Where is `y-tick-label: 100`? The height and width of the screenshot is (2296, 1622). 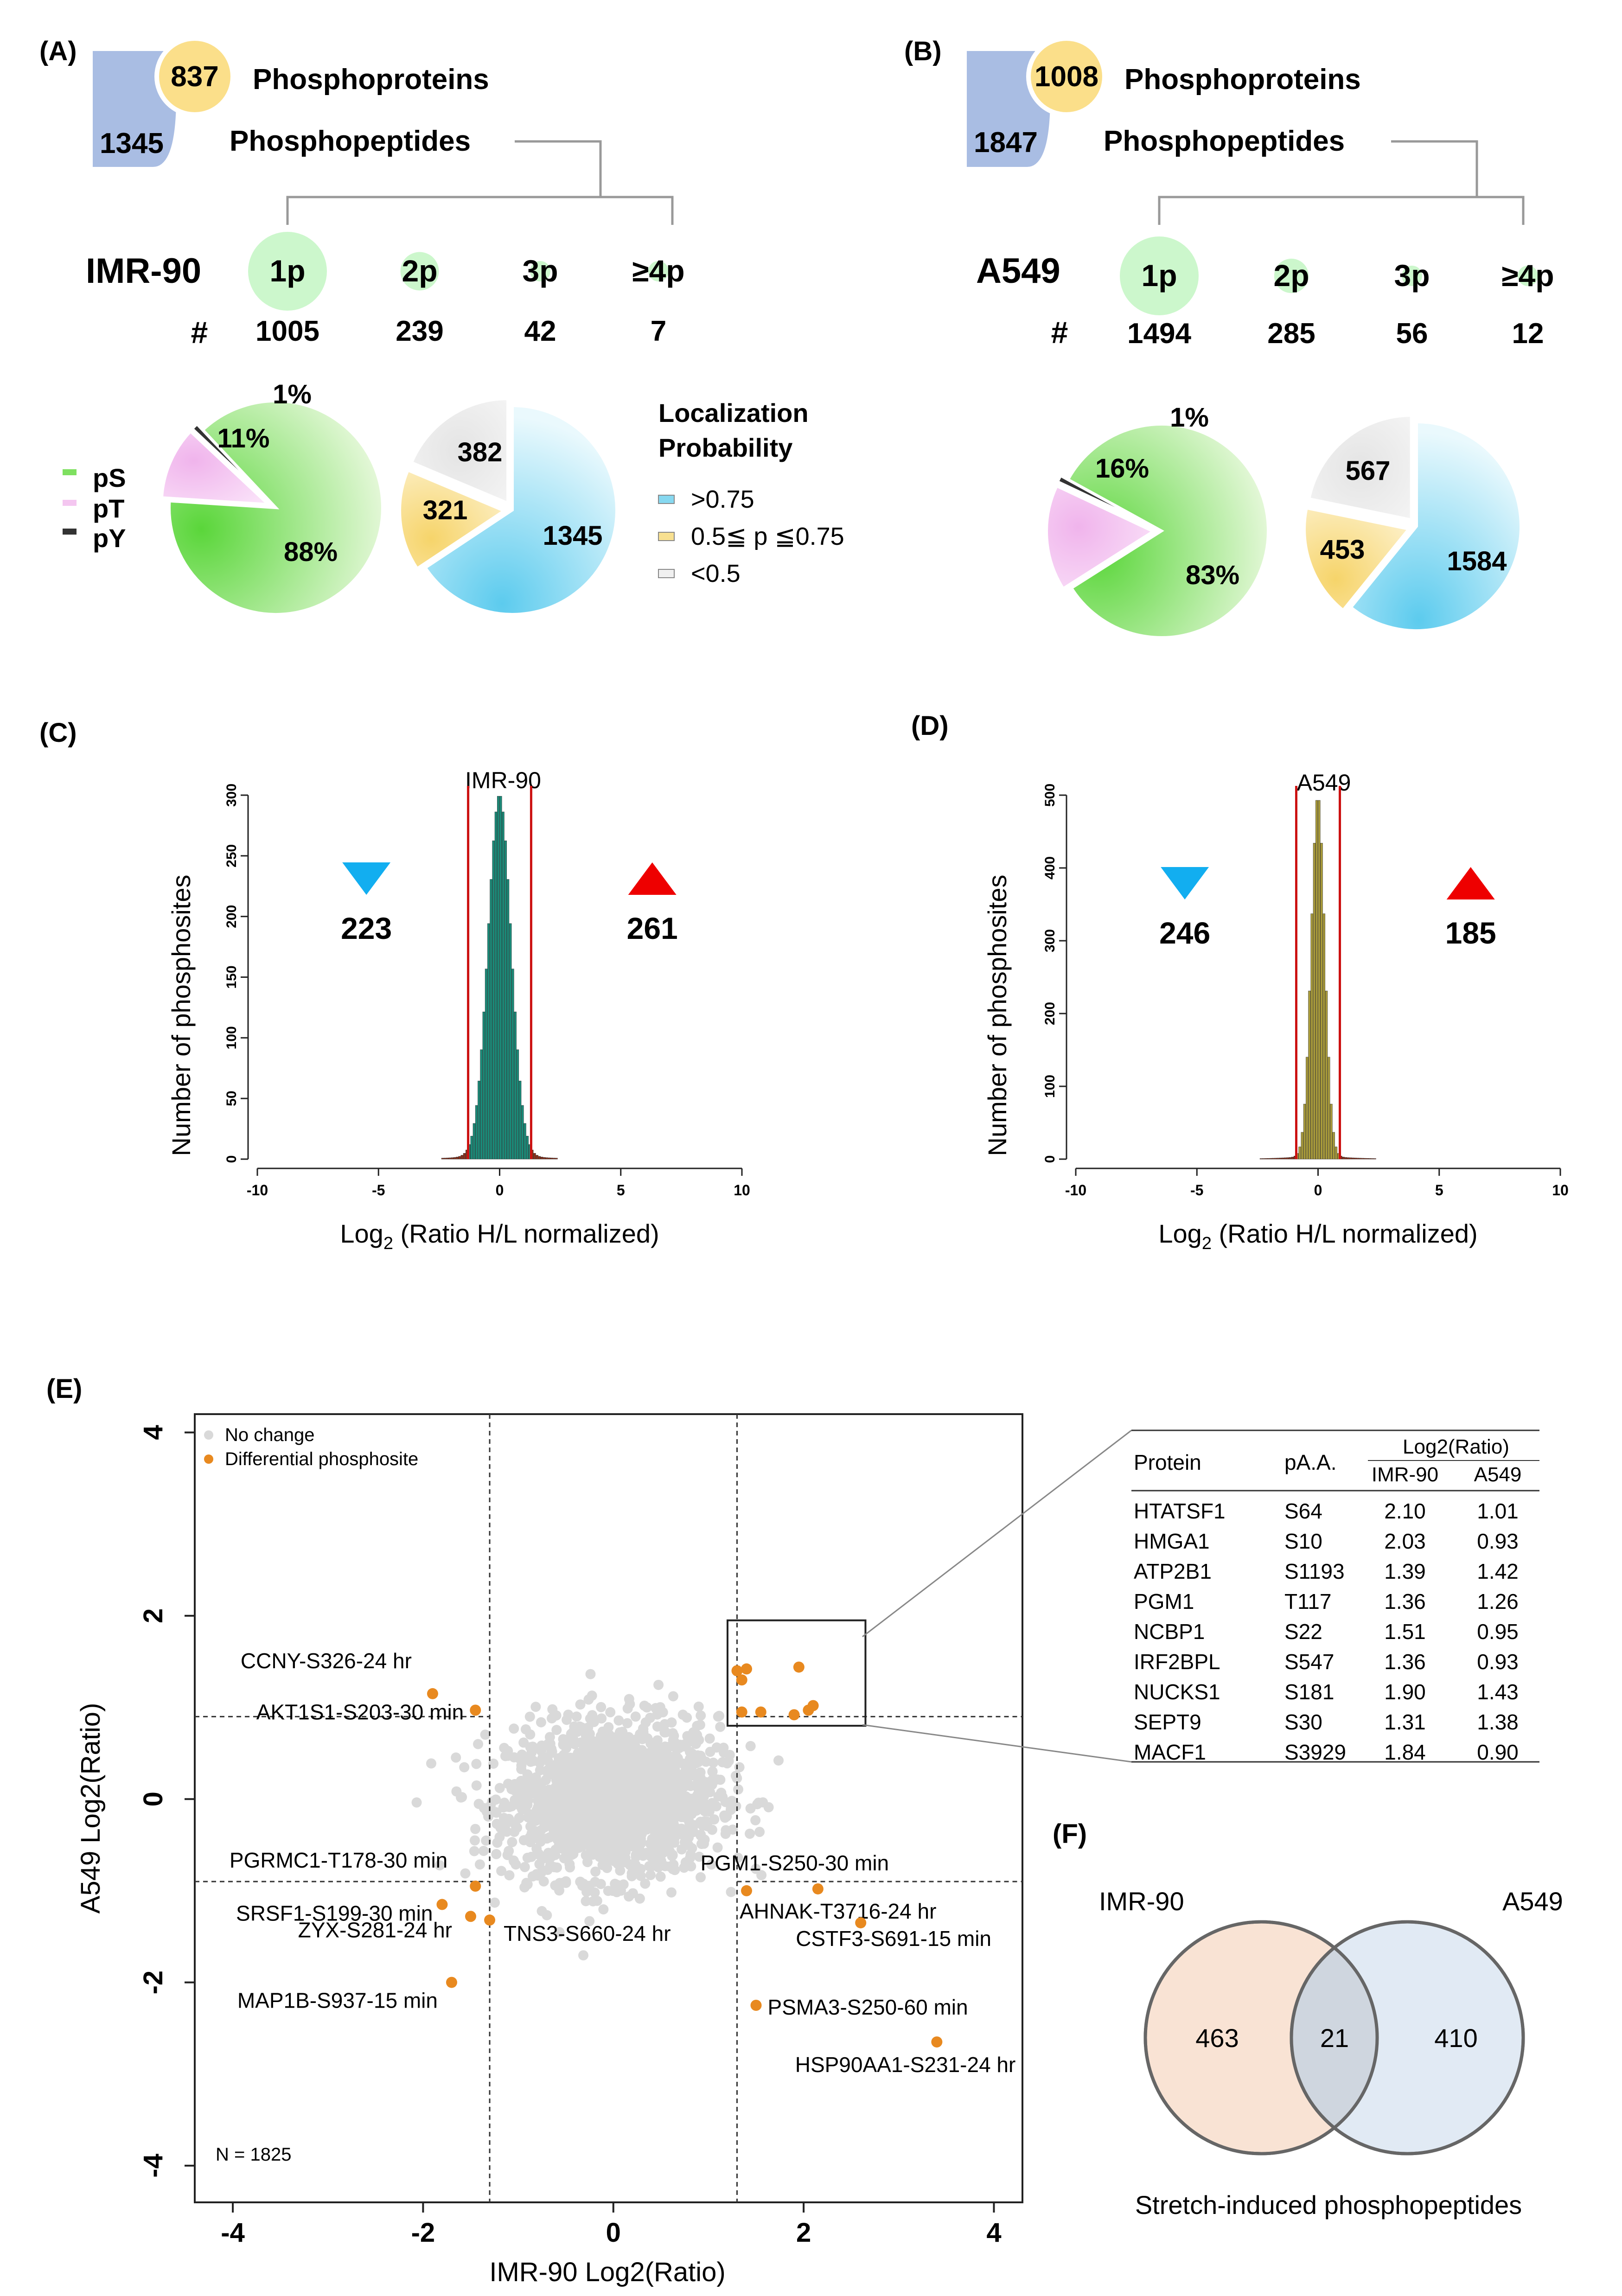
y-tick-label: 100 is located at coordinates (1050, 1086).